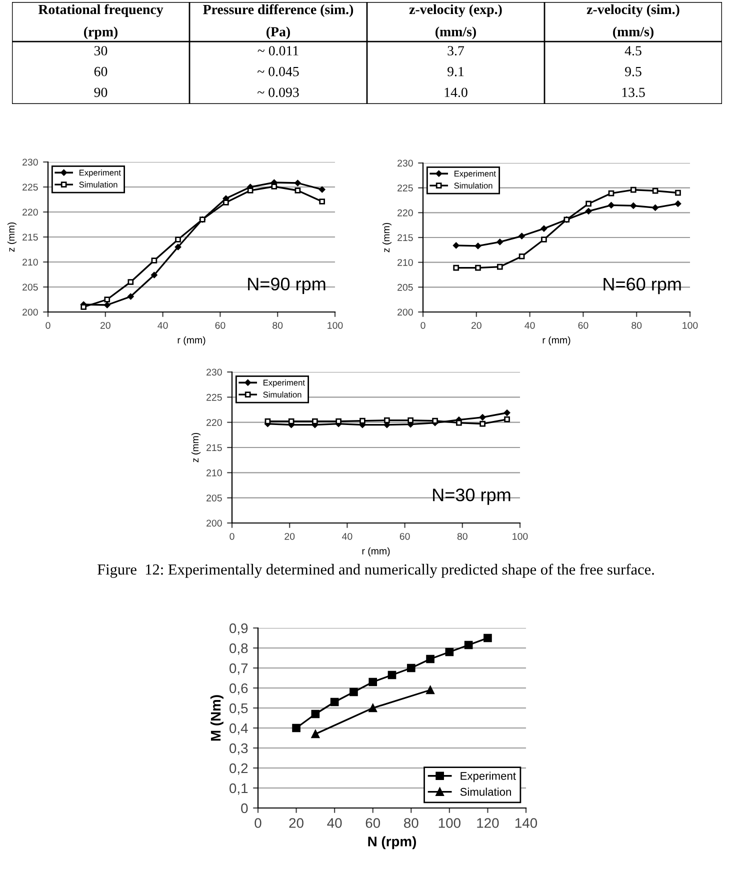 Image resolution: width=729 pixels, height=871 pixels. Describe the element at coordinates (488, 823) in the screenshot. I see `x-tick-label: 120` at that location.